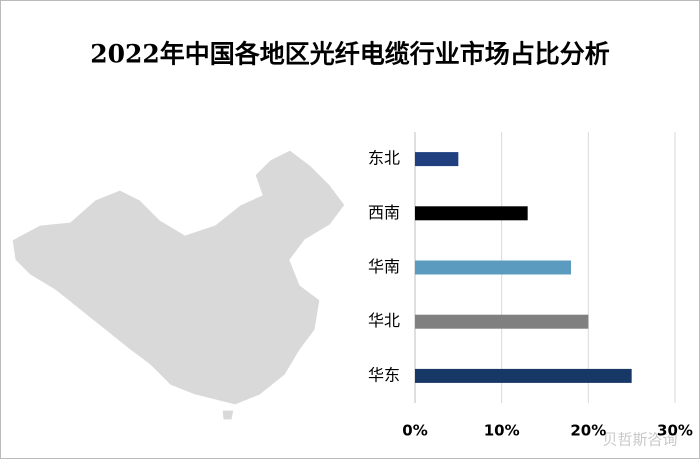 Image resolution: width=700 pixels, height=459 pixels. I want to click on x-tick-label: 0%, so click(414, 431).